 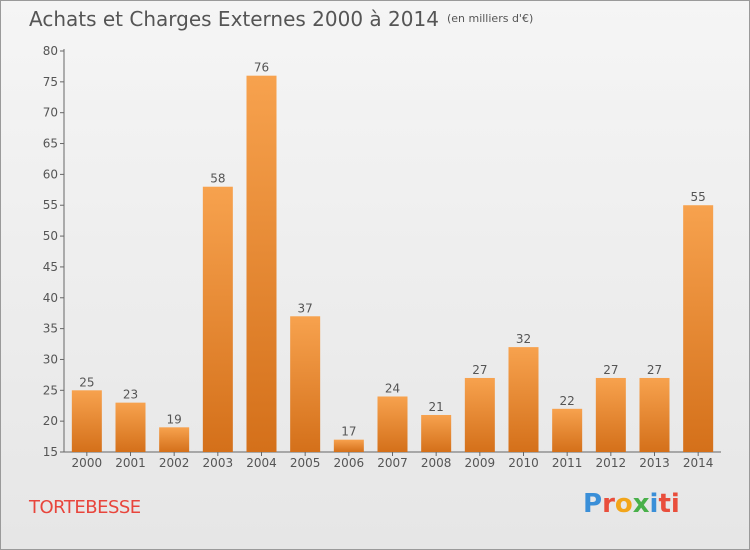 I want to click on bar-2008, so click(x=436, y=433).